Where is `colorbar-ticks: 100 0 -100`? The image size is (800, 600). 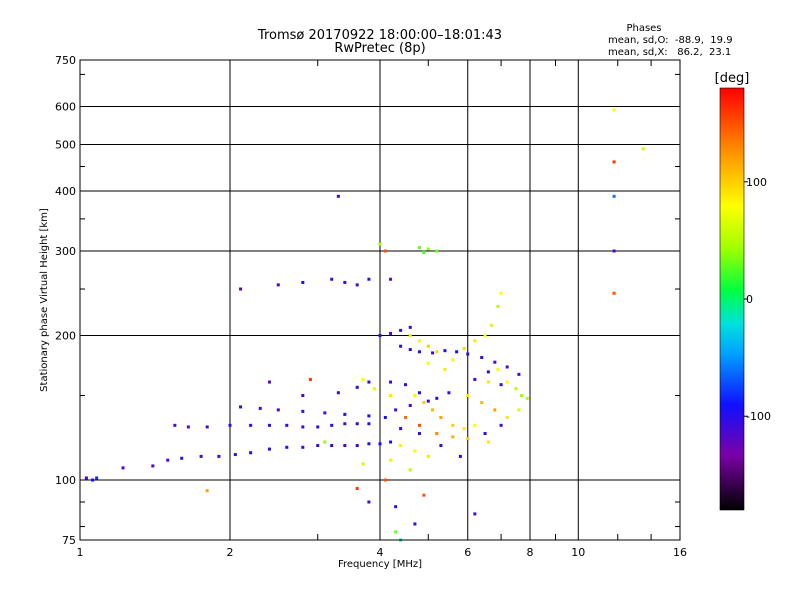
colorbar-ticks: 100 0 -100 is located at coordinates (757, 299).